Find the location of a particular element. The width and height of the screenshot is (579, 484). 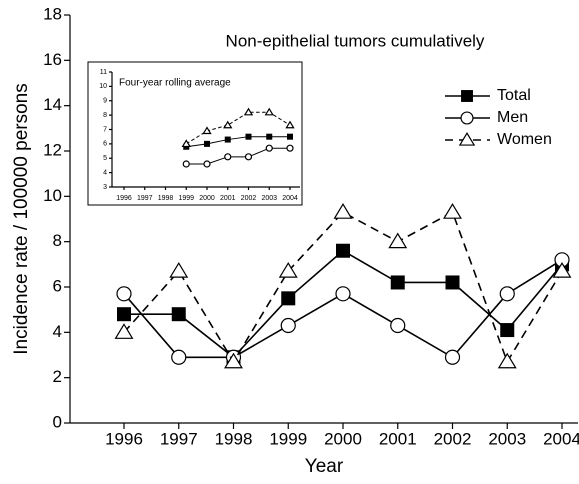

y-tick-label: 7 is located at coordinates (105, 129).